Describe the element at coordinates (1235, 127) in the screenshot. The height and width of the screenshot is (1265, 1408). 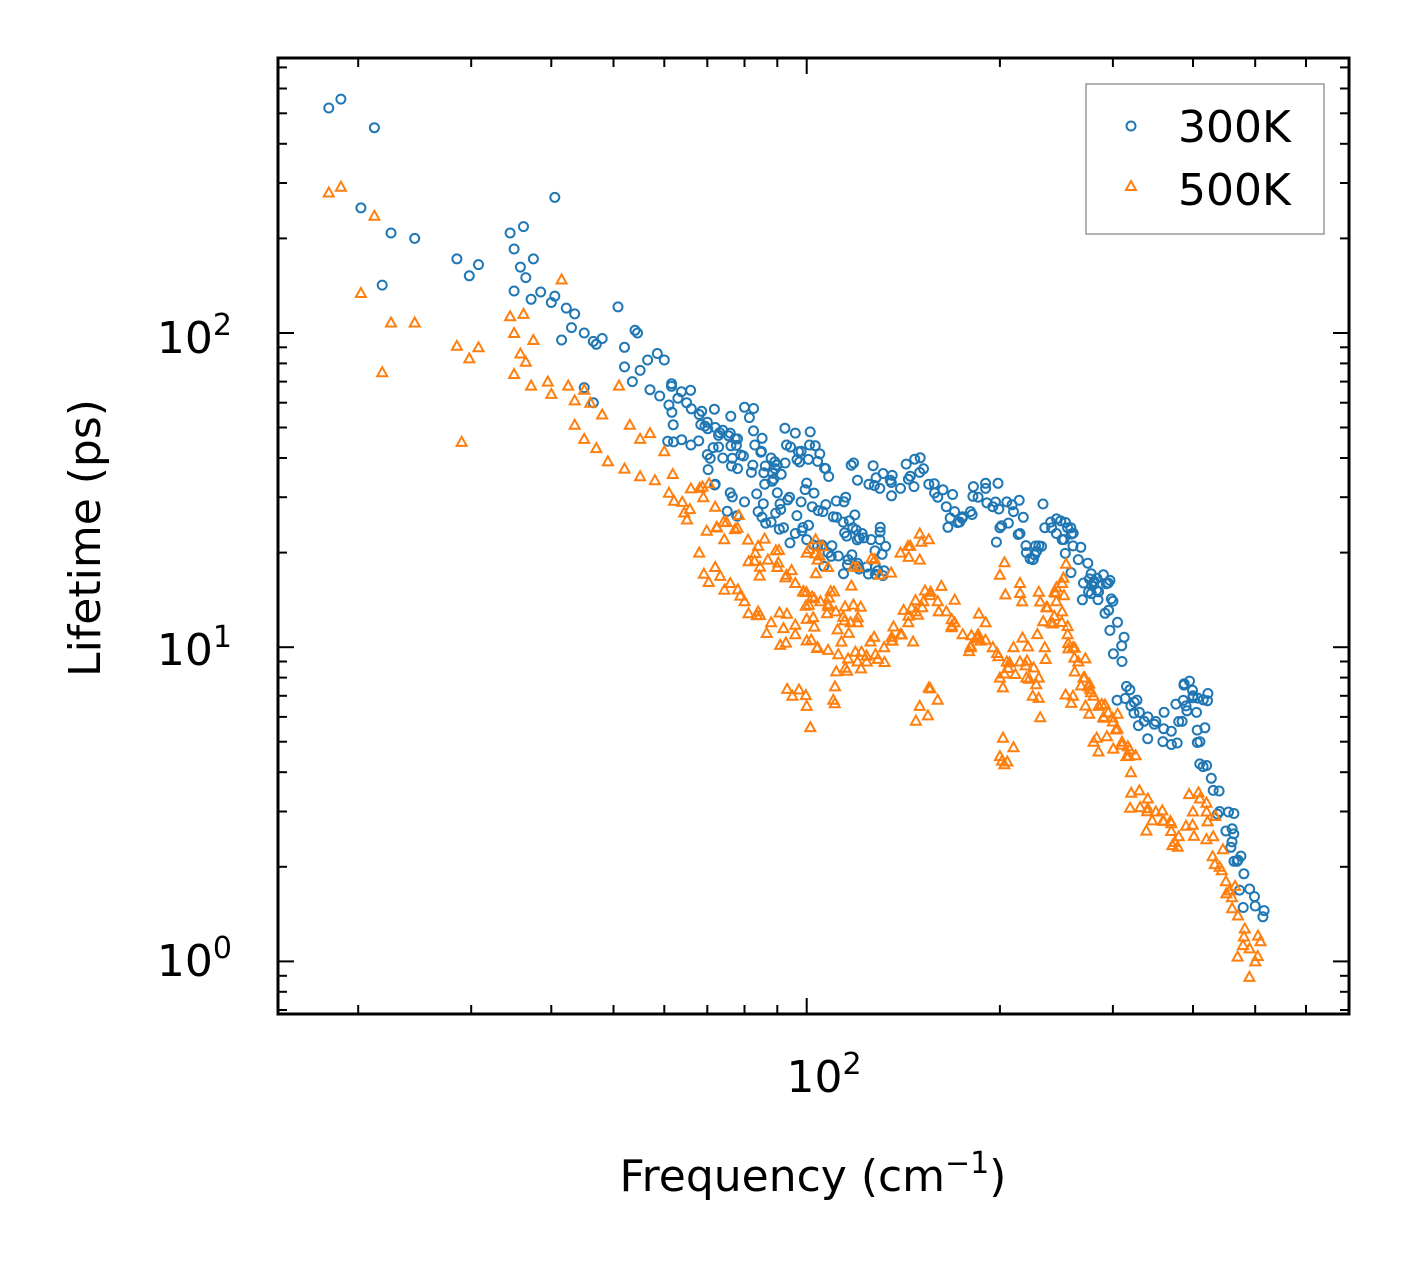
I see `legend-label-300k: 300K` at that location.